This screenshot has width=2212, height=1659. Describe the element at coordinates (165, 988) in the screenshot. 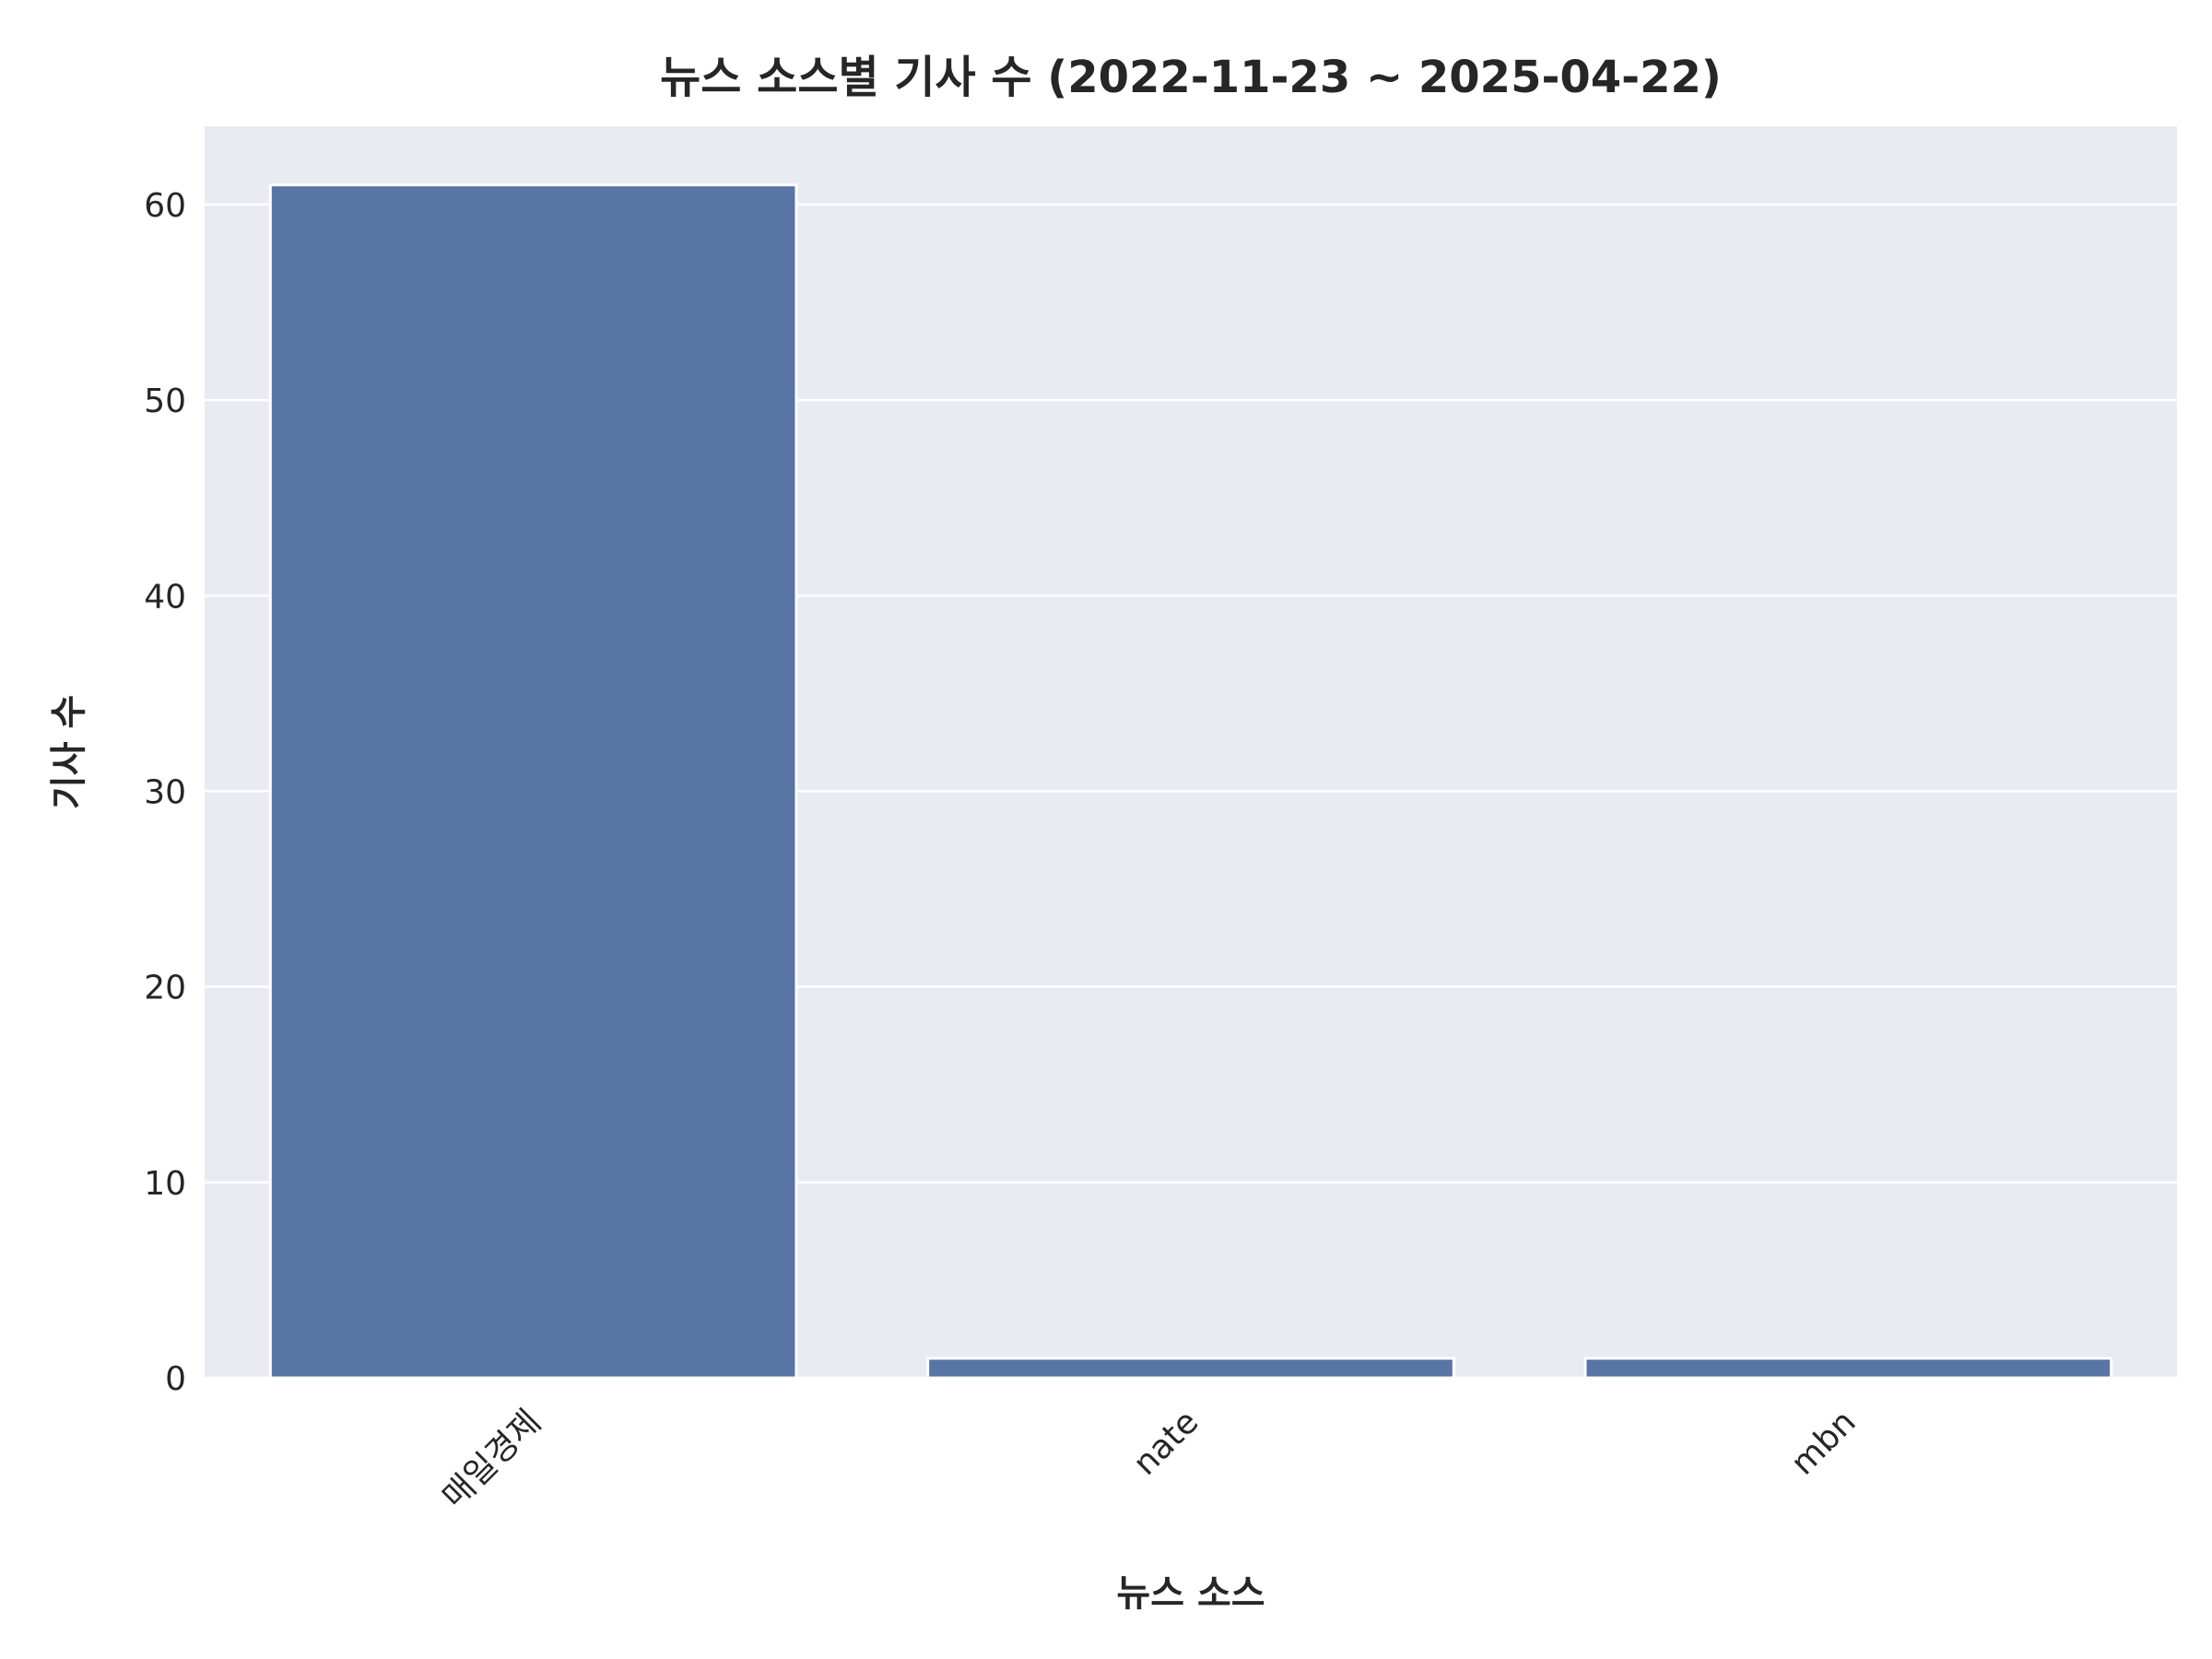

I see `y-tick-label: 20` at that location.